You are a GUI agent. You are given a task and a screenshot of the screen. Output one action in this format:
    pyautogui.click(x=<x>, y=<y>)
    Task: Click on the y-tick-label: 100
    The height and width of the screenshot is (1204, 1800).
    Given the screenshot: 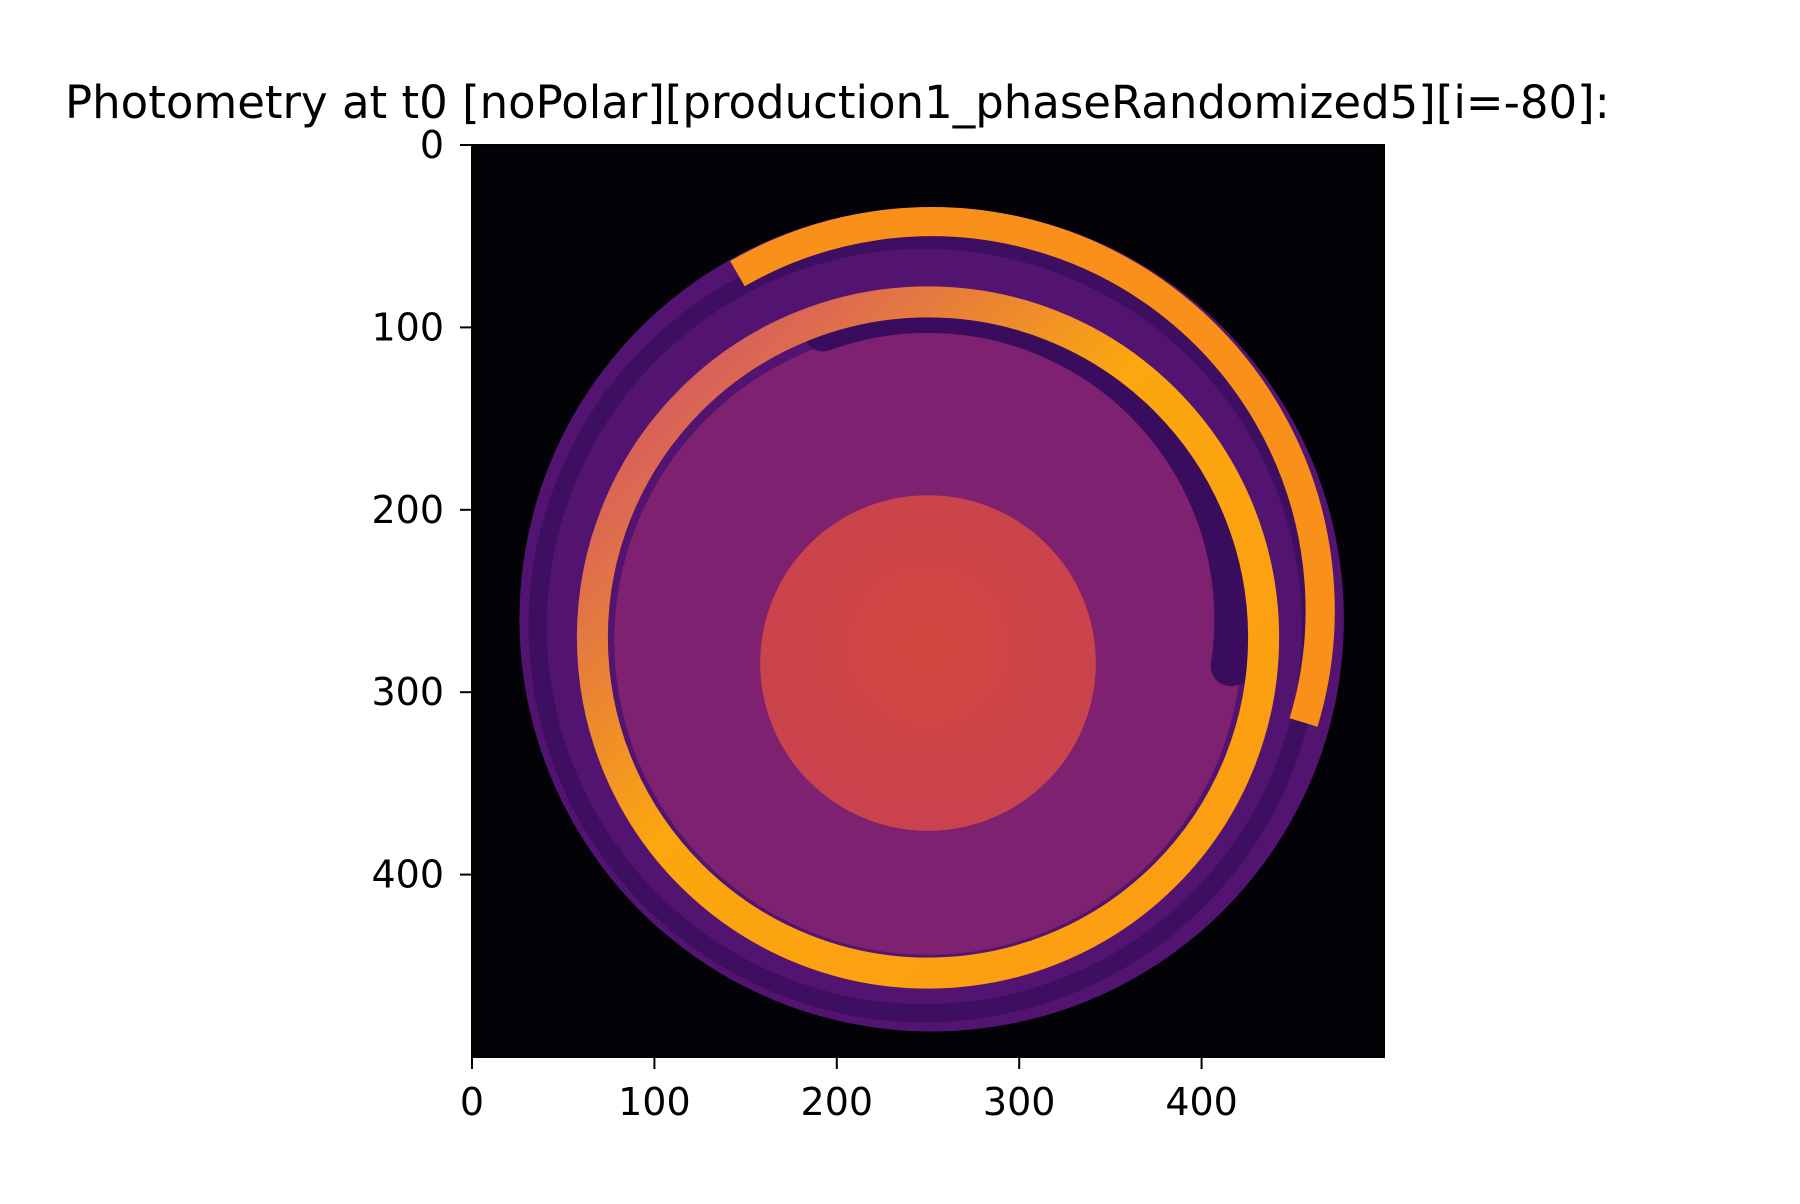 What is the action you would take?
    pyautogui.click(x=407, y=327)
    